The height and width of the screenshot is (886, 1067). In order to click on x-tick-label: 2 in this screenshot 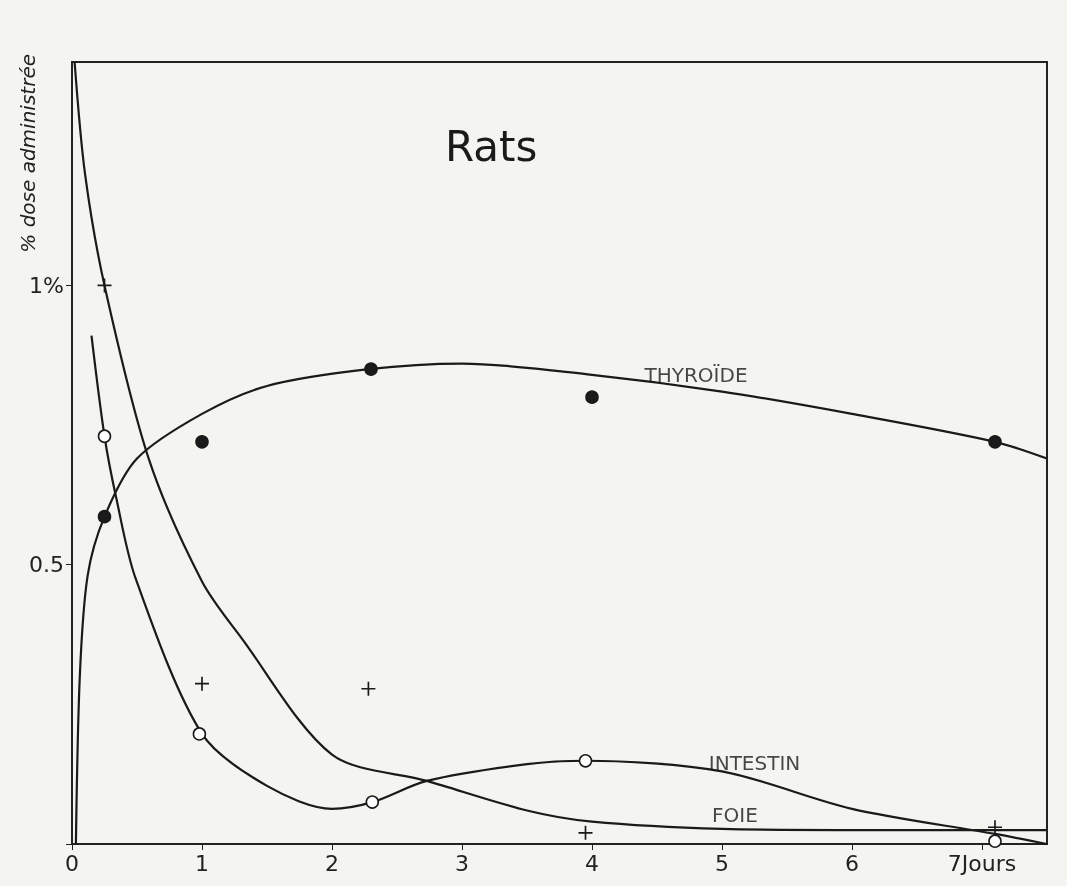, I will do `click(332, 863)`.